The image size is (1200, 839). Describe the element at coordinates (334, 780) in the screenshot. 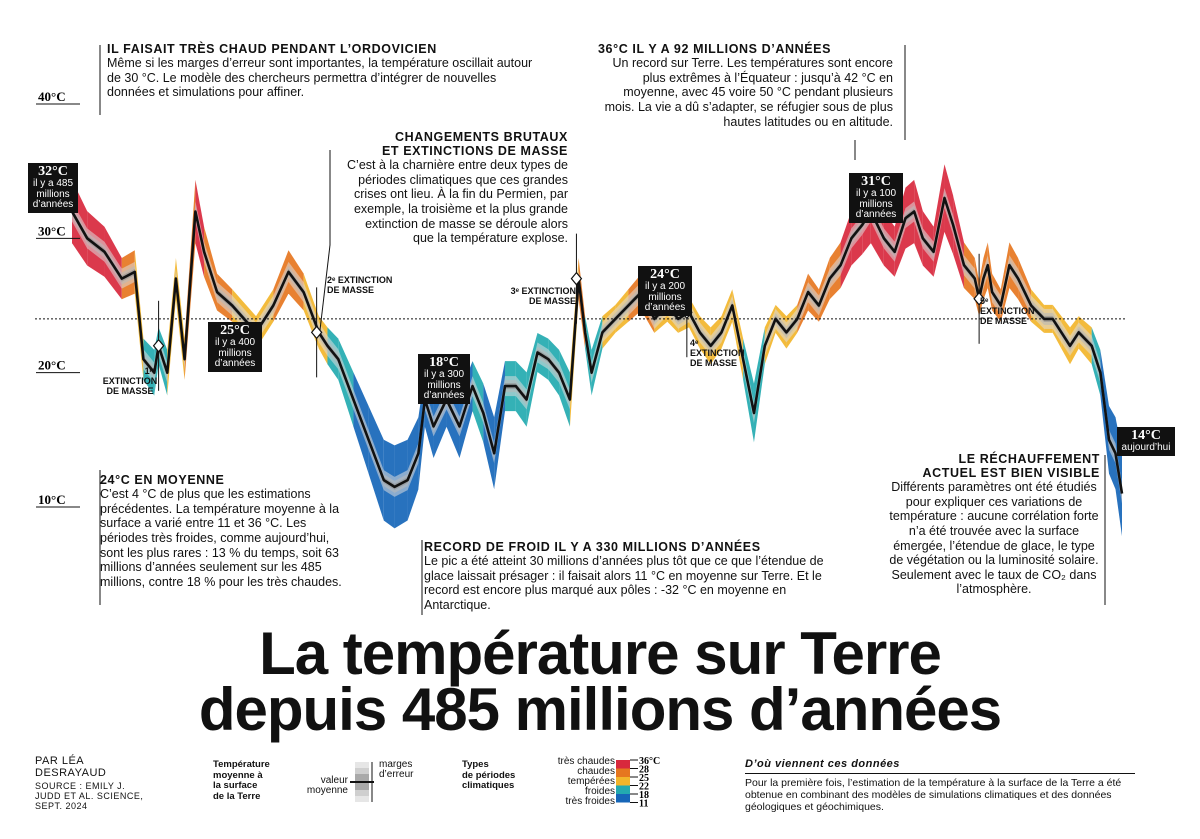

I see `legend-valeur-l1: valeur` at that location.